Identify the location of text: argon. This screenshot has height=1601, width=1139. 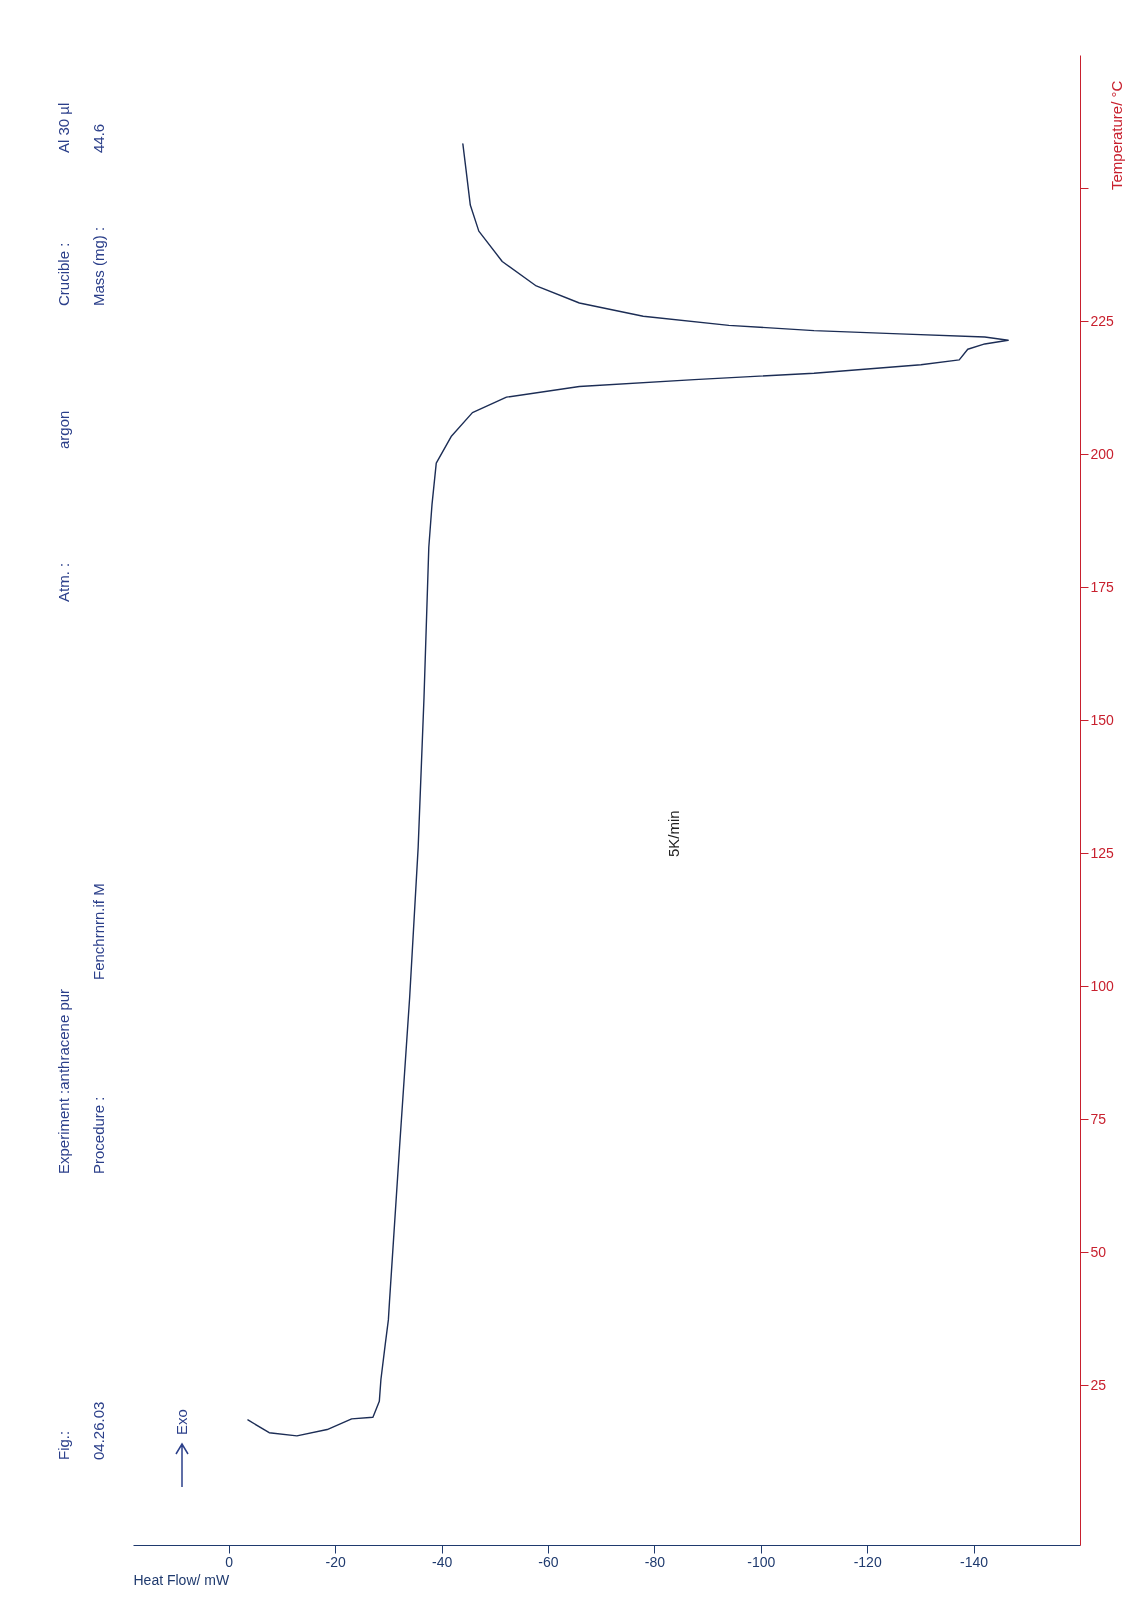
(63, 429).